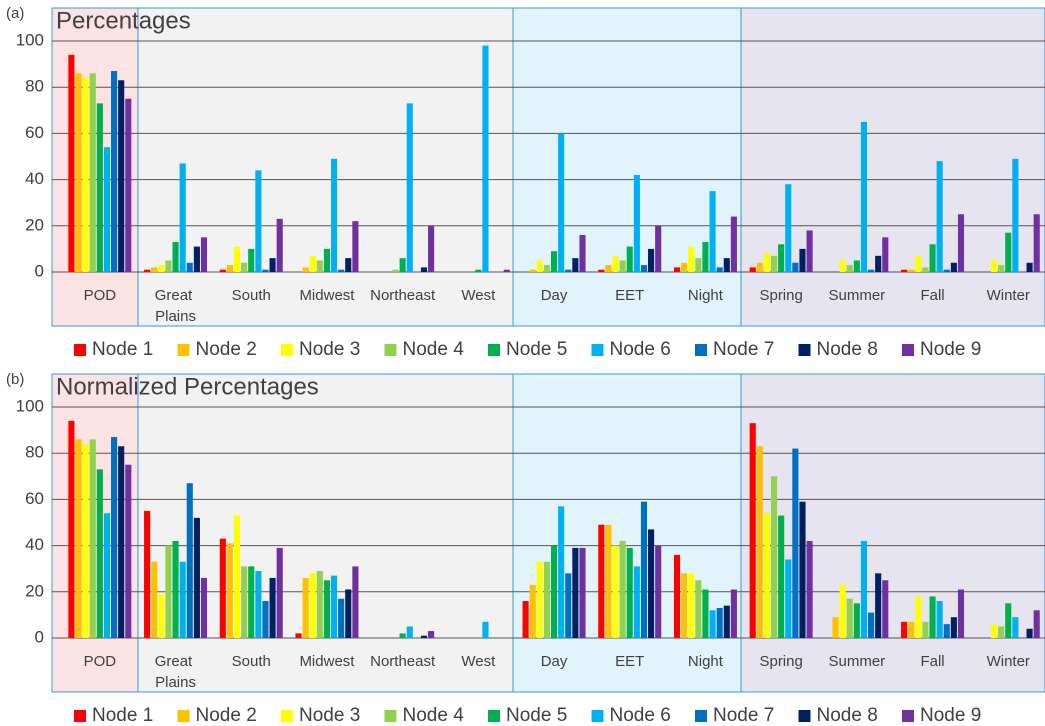  Describe the element at coordinates (122, 715) in the screenshot. I see `legend-label: Node 1` at that location.